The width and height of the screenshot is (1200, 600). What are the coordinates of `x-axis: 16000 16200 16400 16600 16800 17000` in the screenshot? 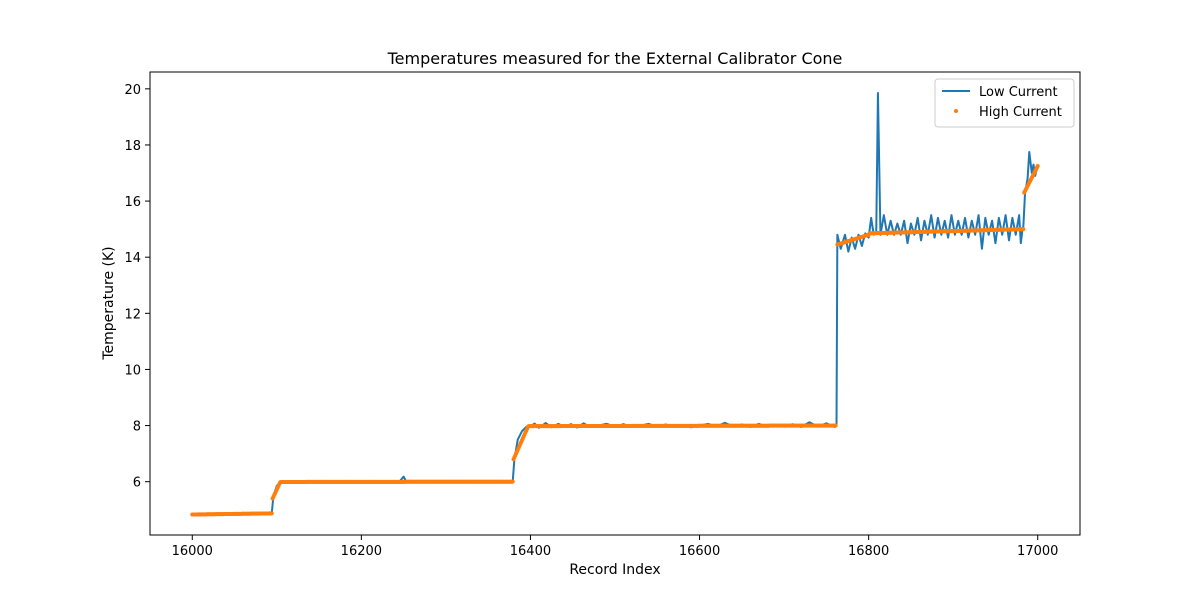 It's located at (615, 547).